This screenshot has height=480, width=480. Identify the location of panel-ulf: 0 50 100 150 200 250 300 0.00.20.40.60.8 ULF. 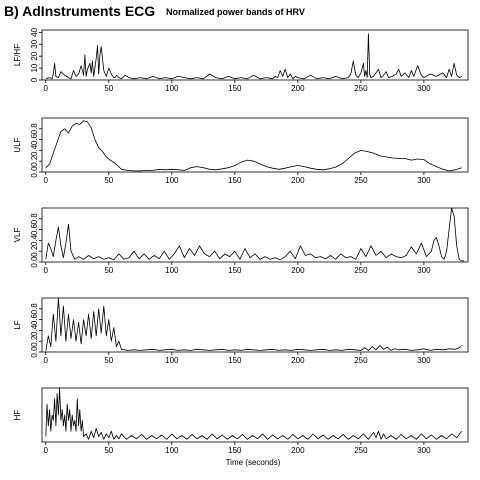
(241, 151).